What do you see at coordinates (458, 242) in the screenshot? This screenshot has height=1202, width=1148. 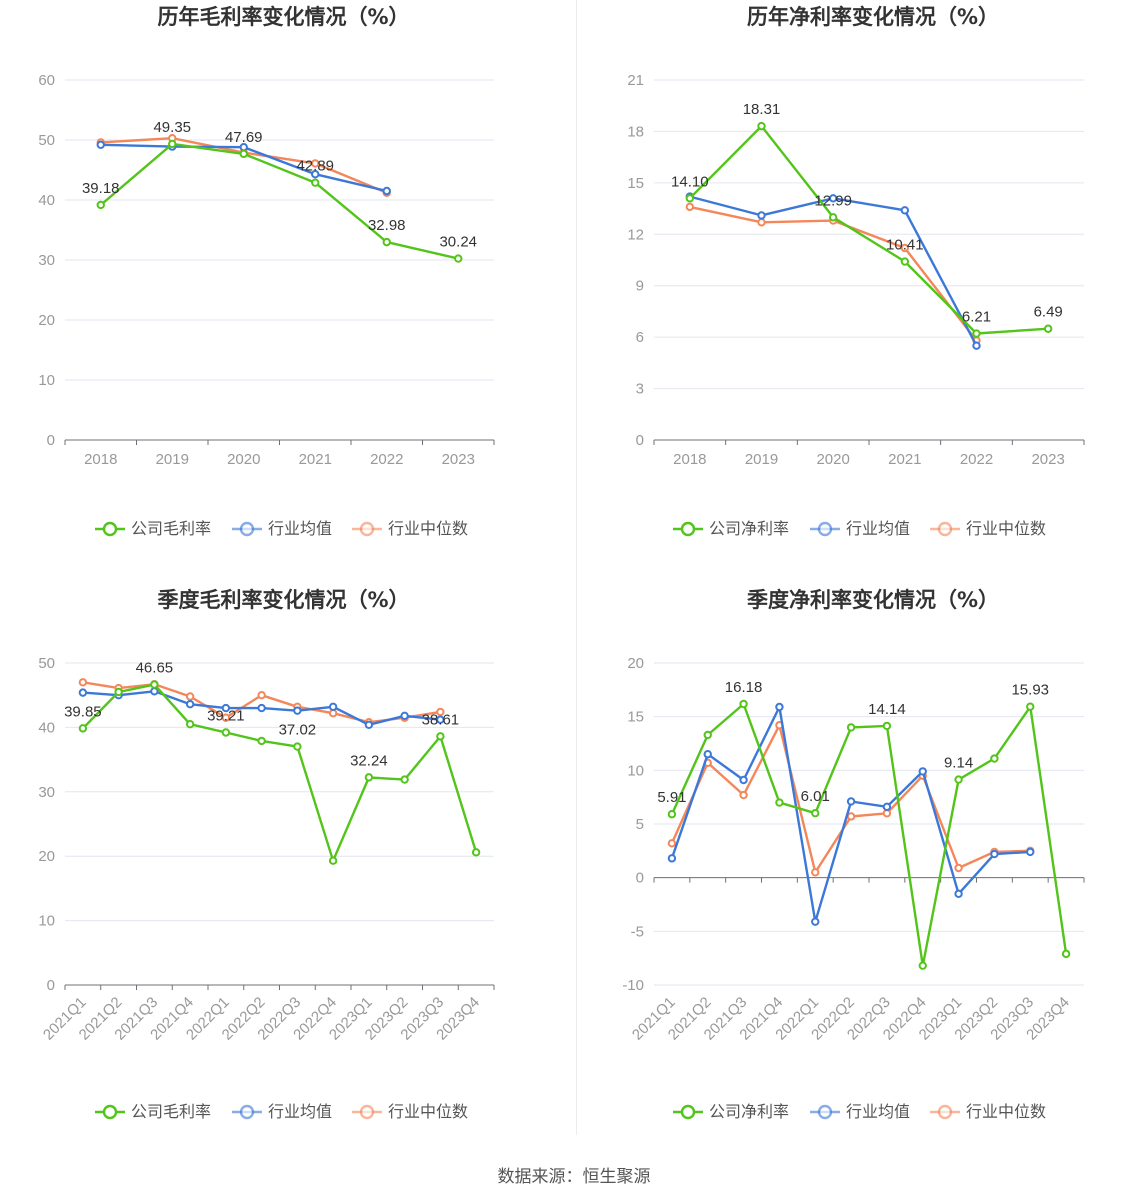 I see `data-label: 30.24` at bounding box center [458, 242].